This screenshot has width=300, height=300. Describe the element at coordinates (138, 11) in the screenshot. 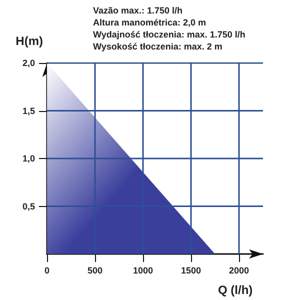

I see `text: Vazão max.: 1.750 l/h` at that location.